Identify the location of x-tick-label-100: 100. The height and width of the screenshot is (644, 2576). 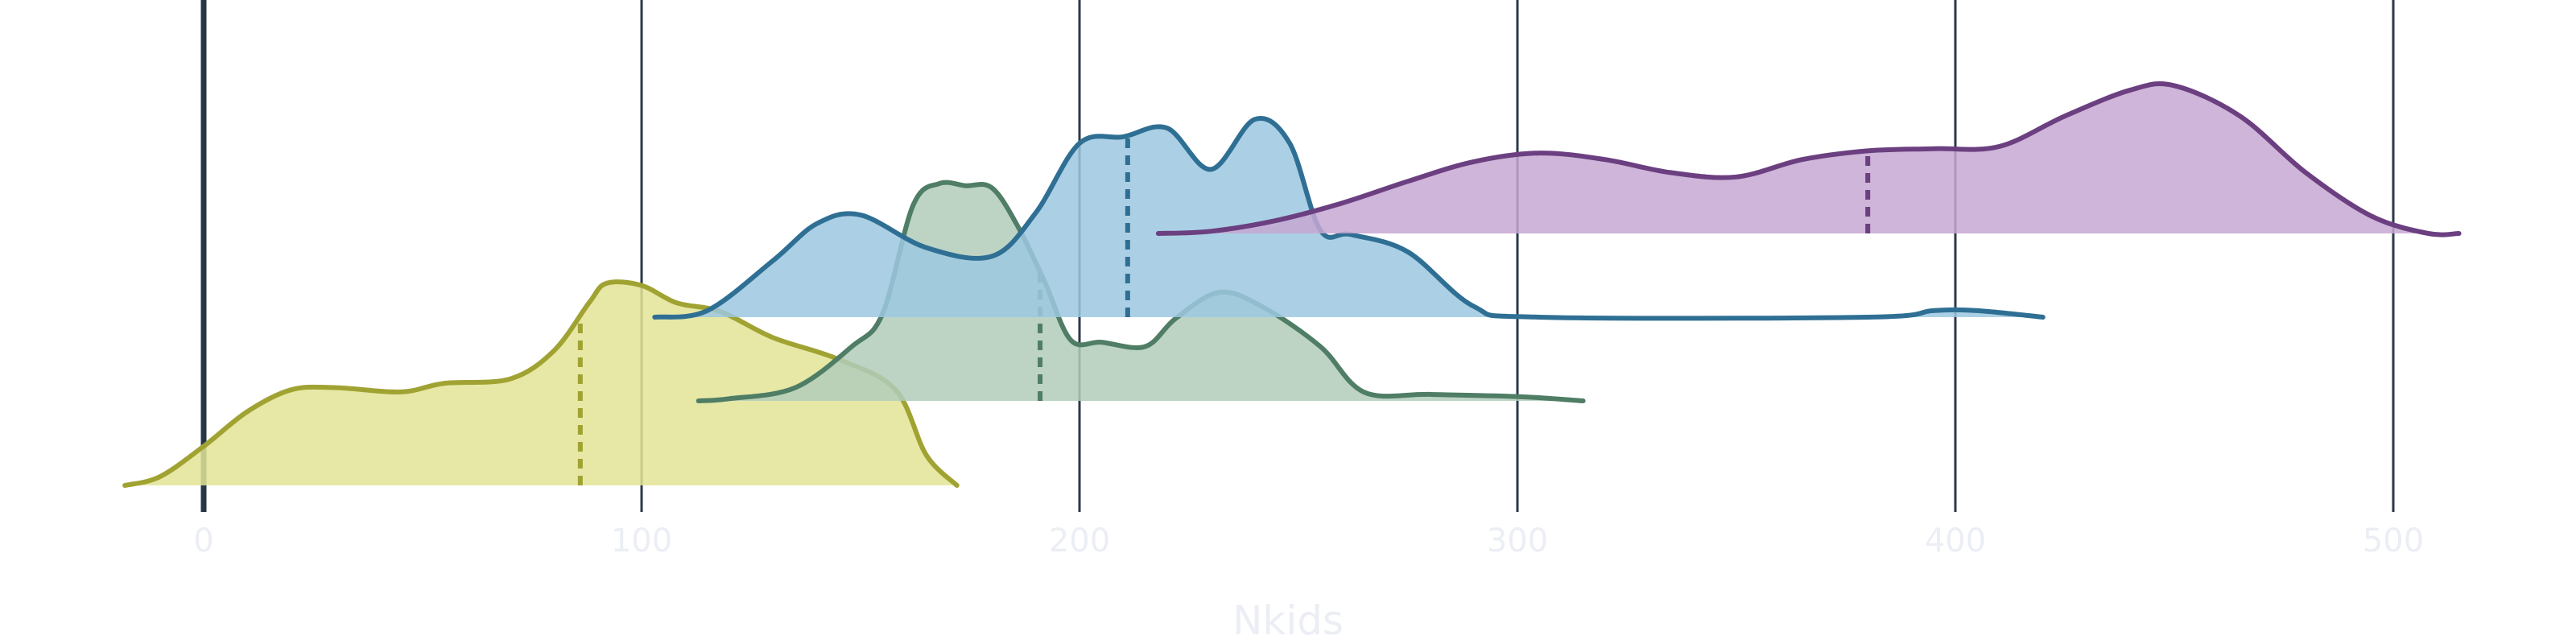
(641, 540).